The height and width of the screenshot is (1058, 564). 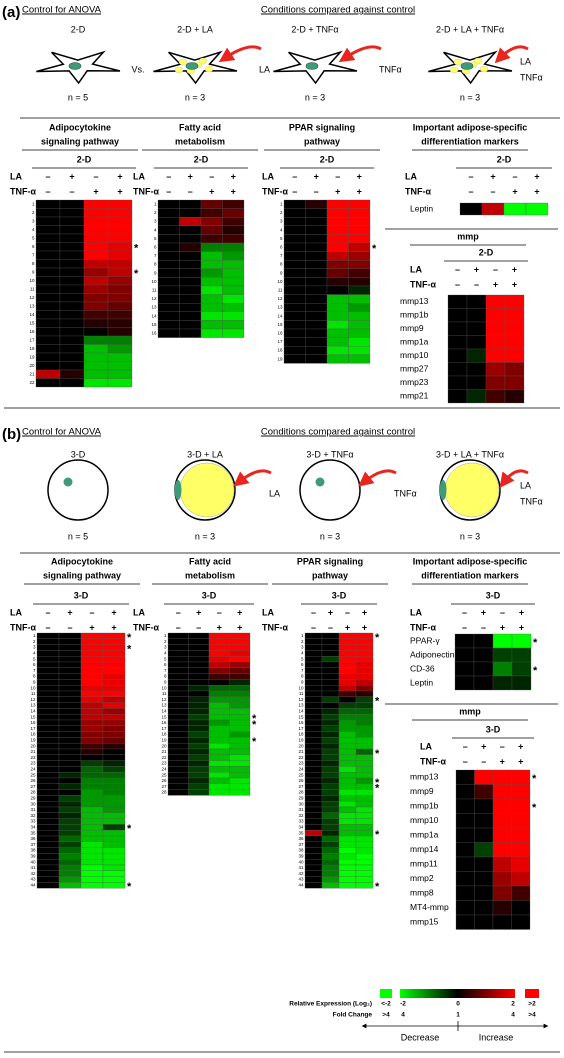 I want to click on treatment-arrow, so click(x=360, y=54).